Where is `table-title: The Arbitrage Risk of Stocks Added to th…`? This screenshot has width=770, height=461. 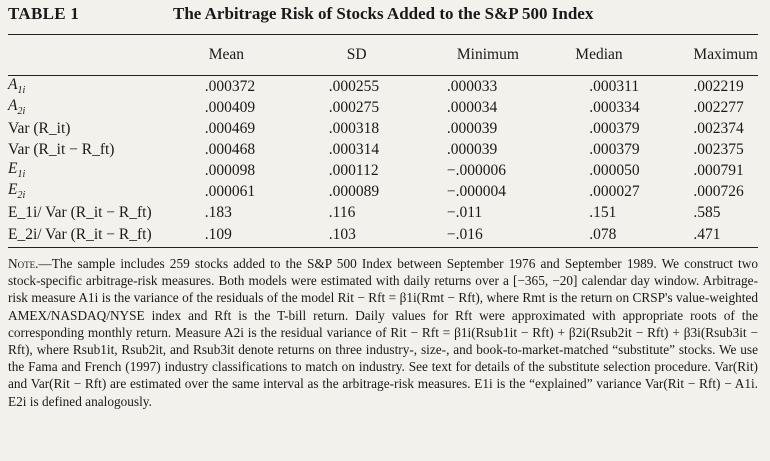
table-title: The Arbitrage Risk of Stocks Added to th… is located at coordinates (383, 13).